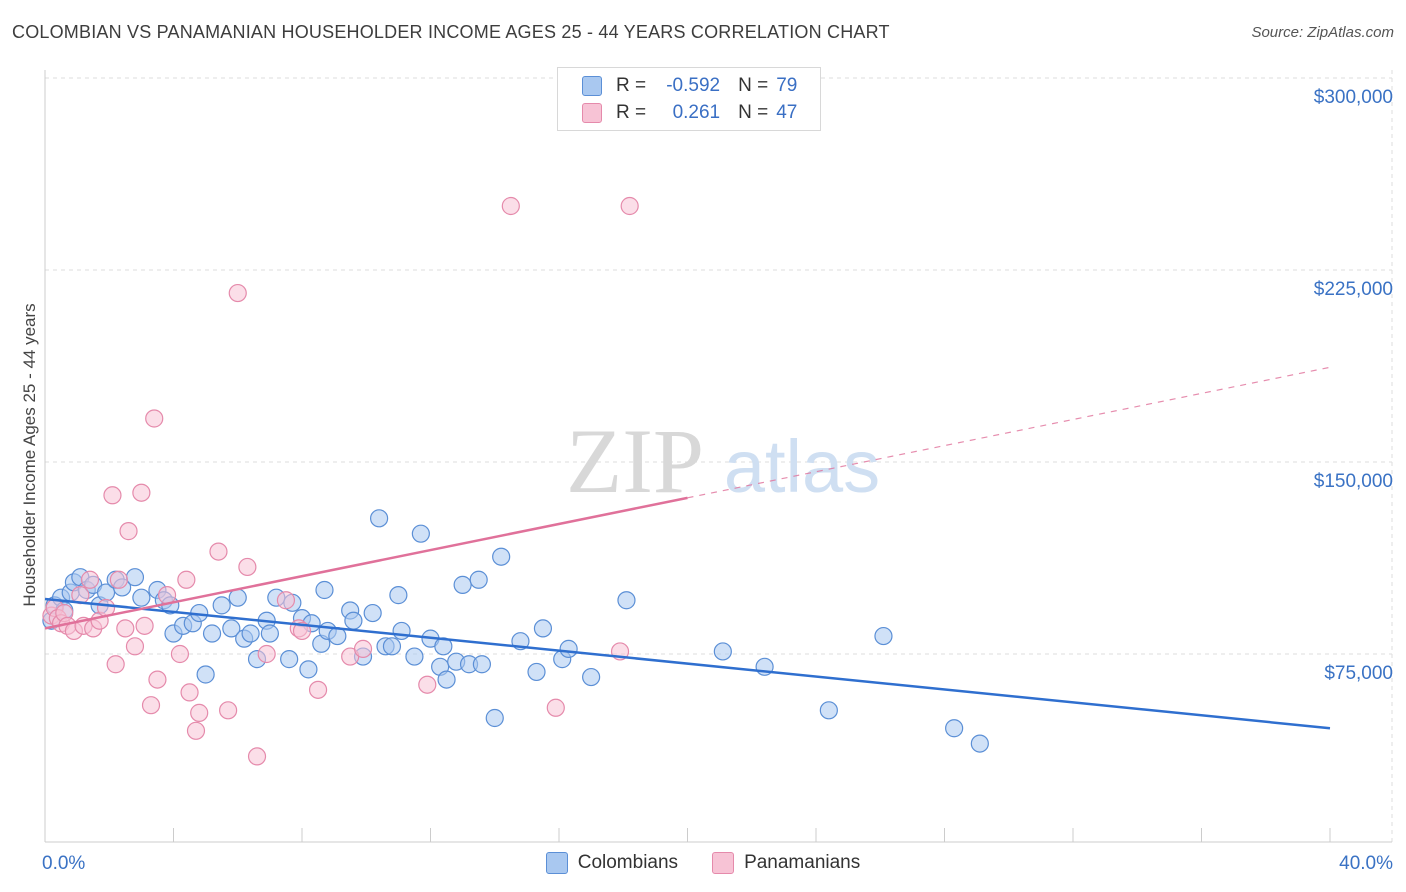  I want to click on legend-n-value: 79, so click(787, 85).